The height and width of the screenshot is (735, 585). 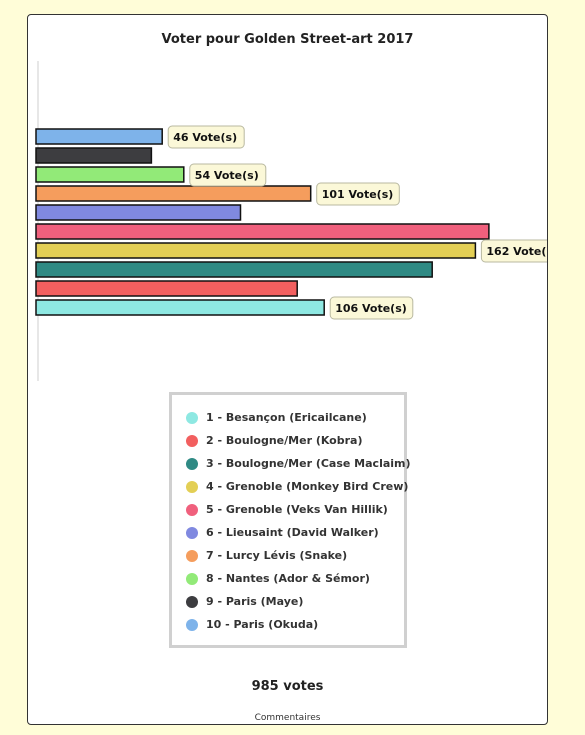 I want to click on data-label-text: 106 Vote(s), so click(x=371, y=308).